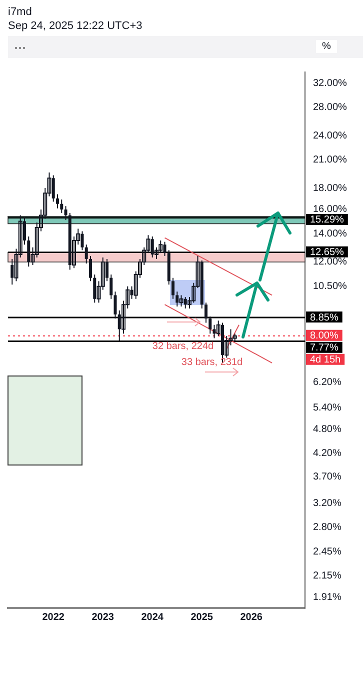 The height and width of the screenshot is (680, 363). What do you see at coordinates (330, 160) in the screenshot?
I see `y-tick-label: 21.00%` at bounding box center [330, 160].